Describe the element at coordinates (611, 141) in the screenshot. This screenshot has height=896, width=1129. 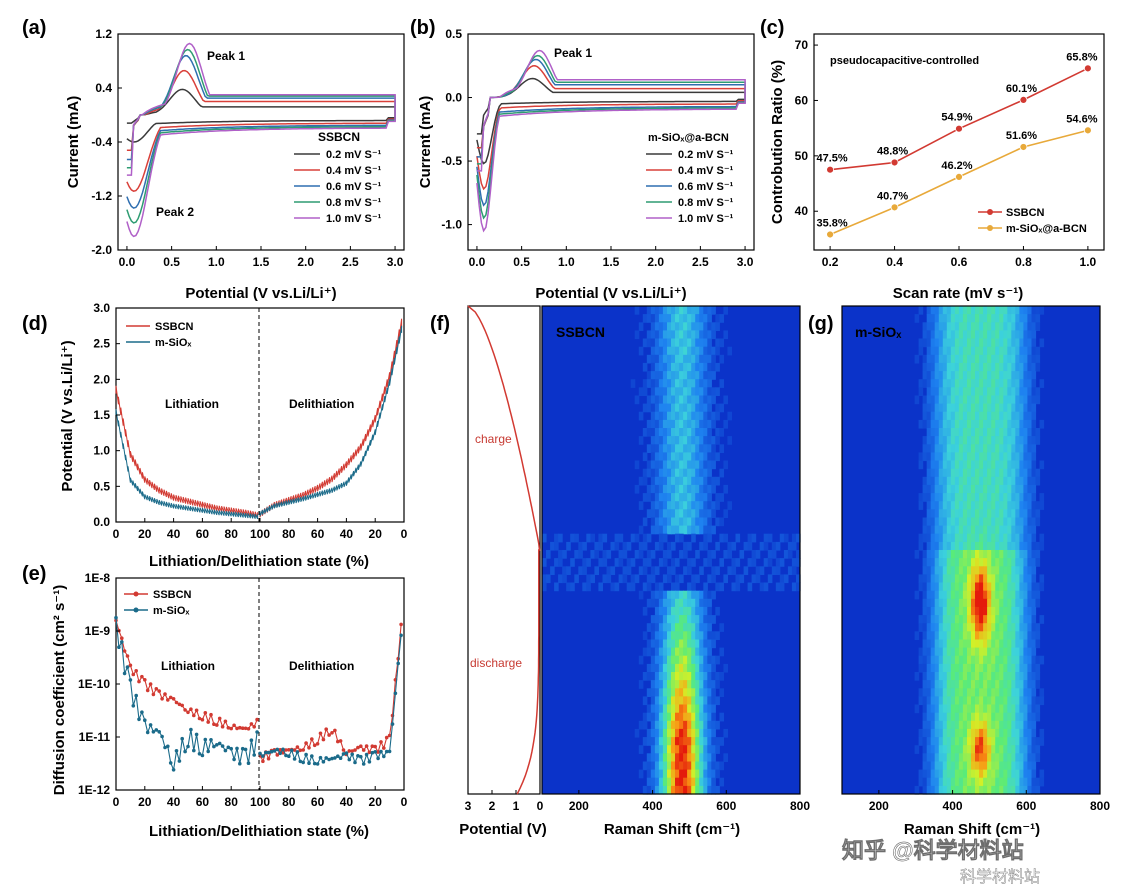
I see `panel-b-curves` at that location.